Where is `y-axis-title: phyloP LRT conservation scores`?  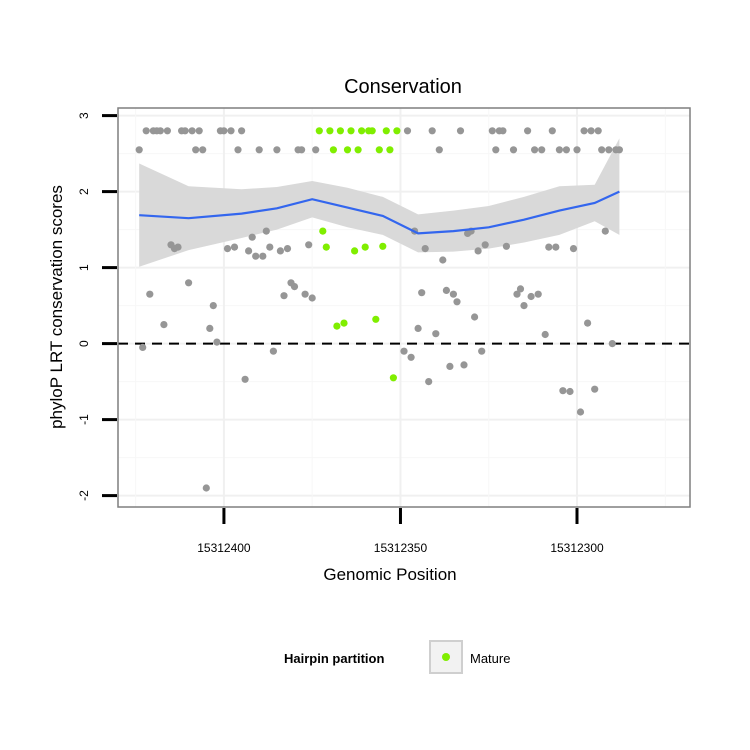
y-axis-title: phyloP LRT conservation scores is located at coordinates (56, 307).